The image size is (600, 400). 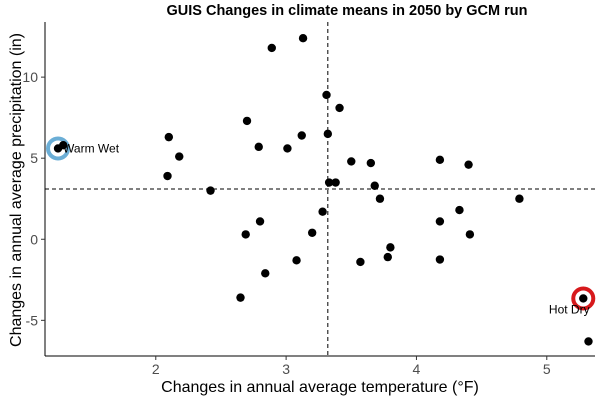 What do you see at coordinates (156, 369) in the screenshot?
I see `x-tick-label: 2` at bounding box center [156, 369].